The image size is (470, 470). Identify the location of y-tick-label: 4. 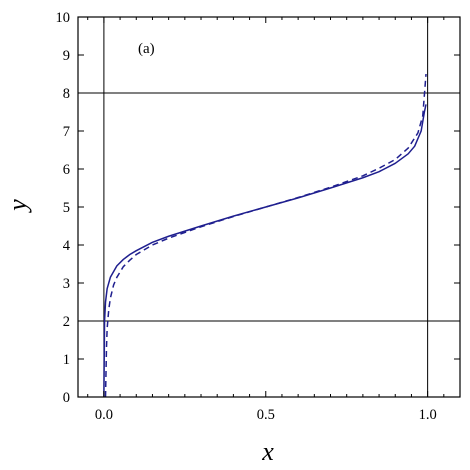
(67, 246).